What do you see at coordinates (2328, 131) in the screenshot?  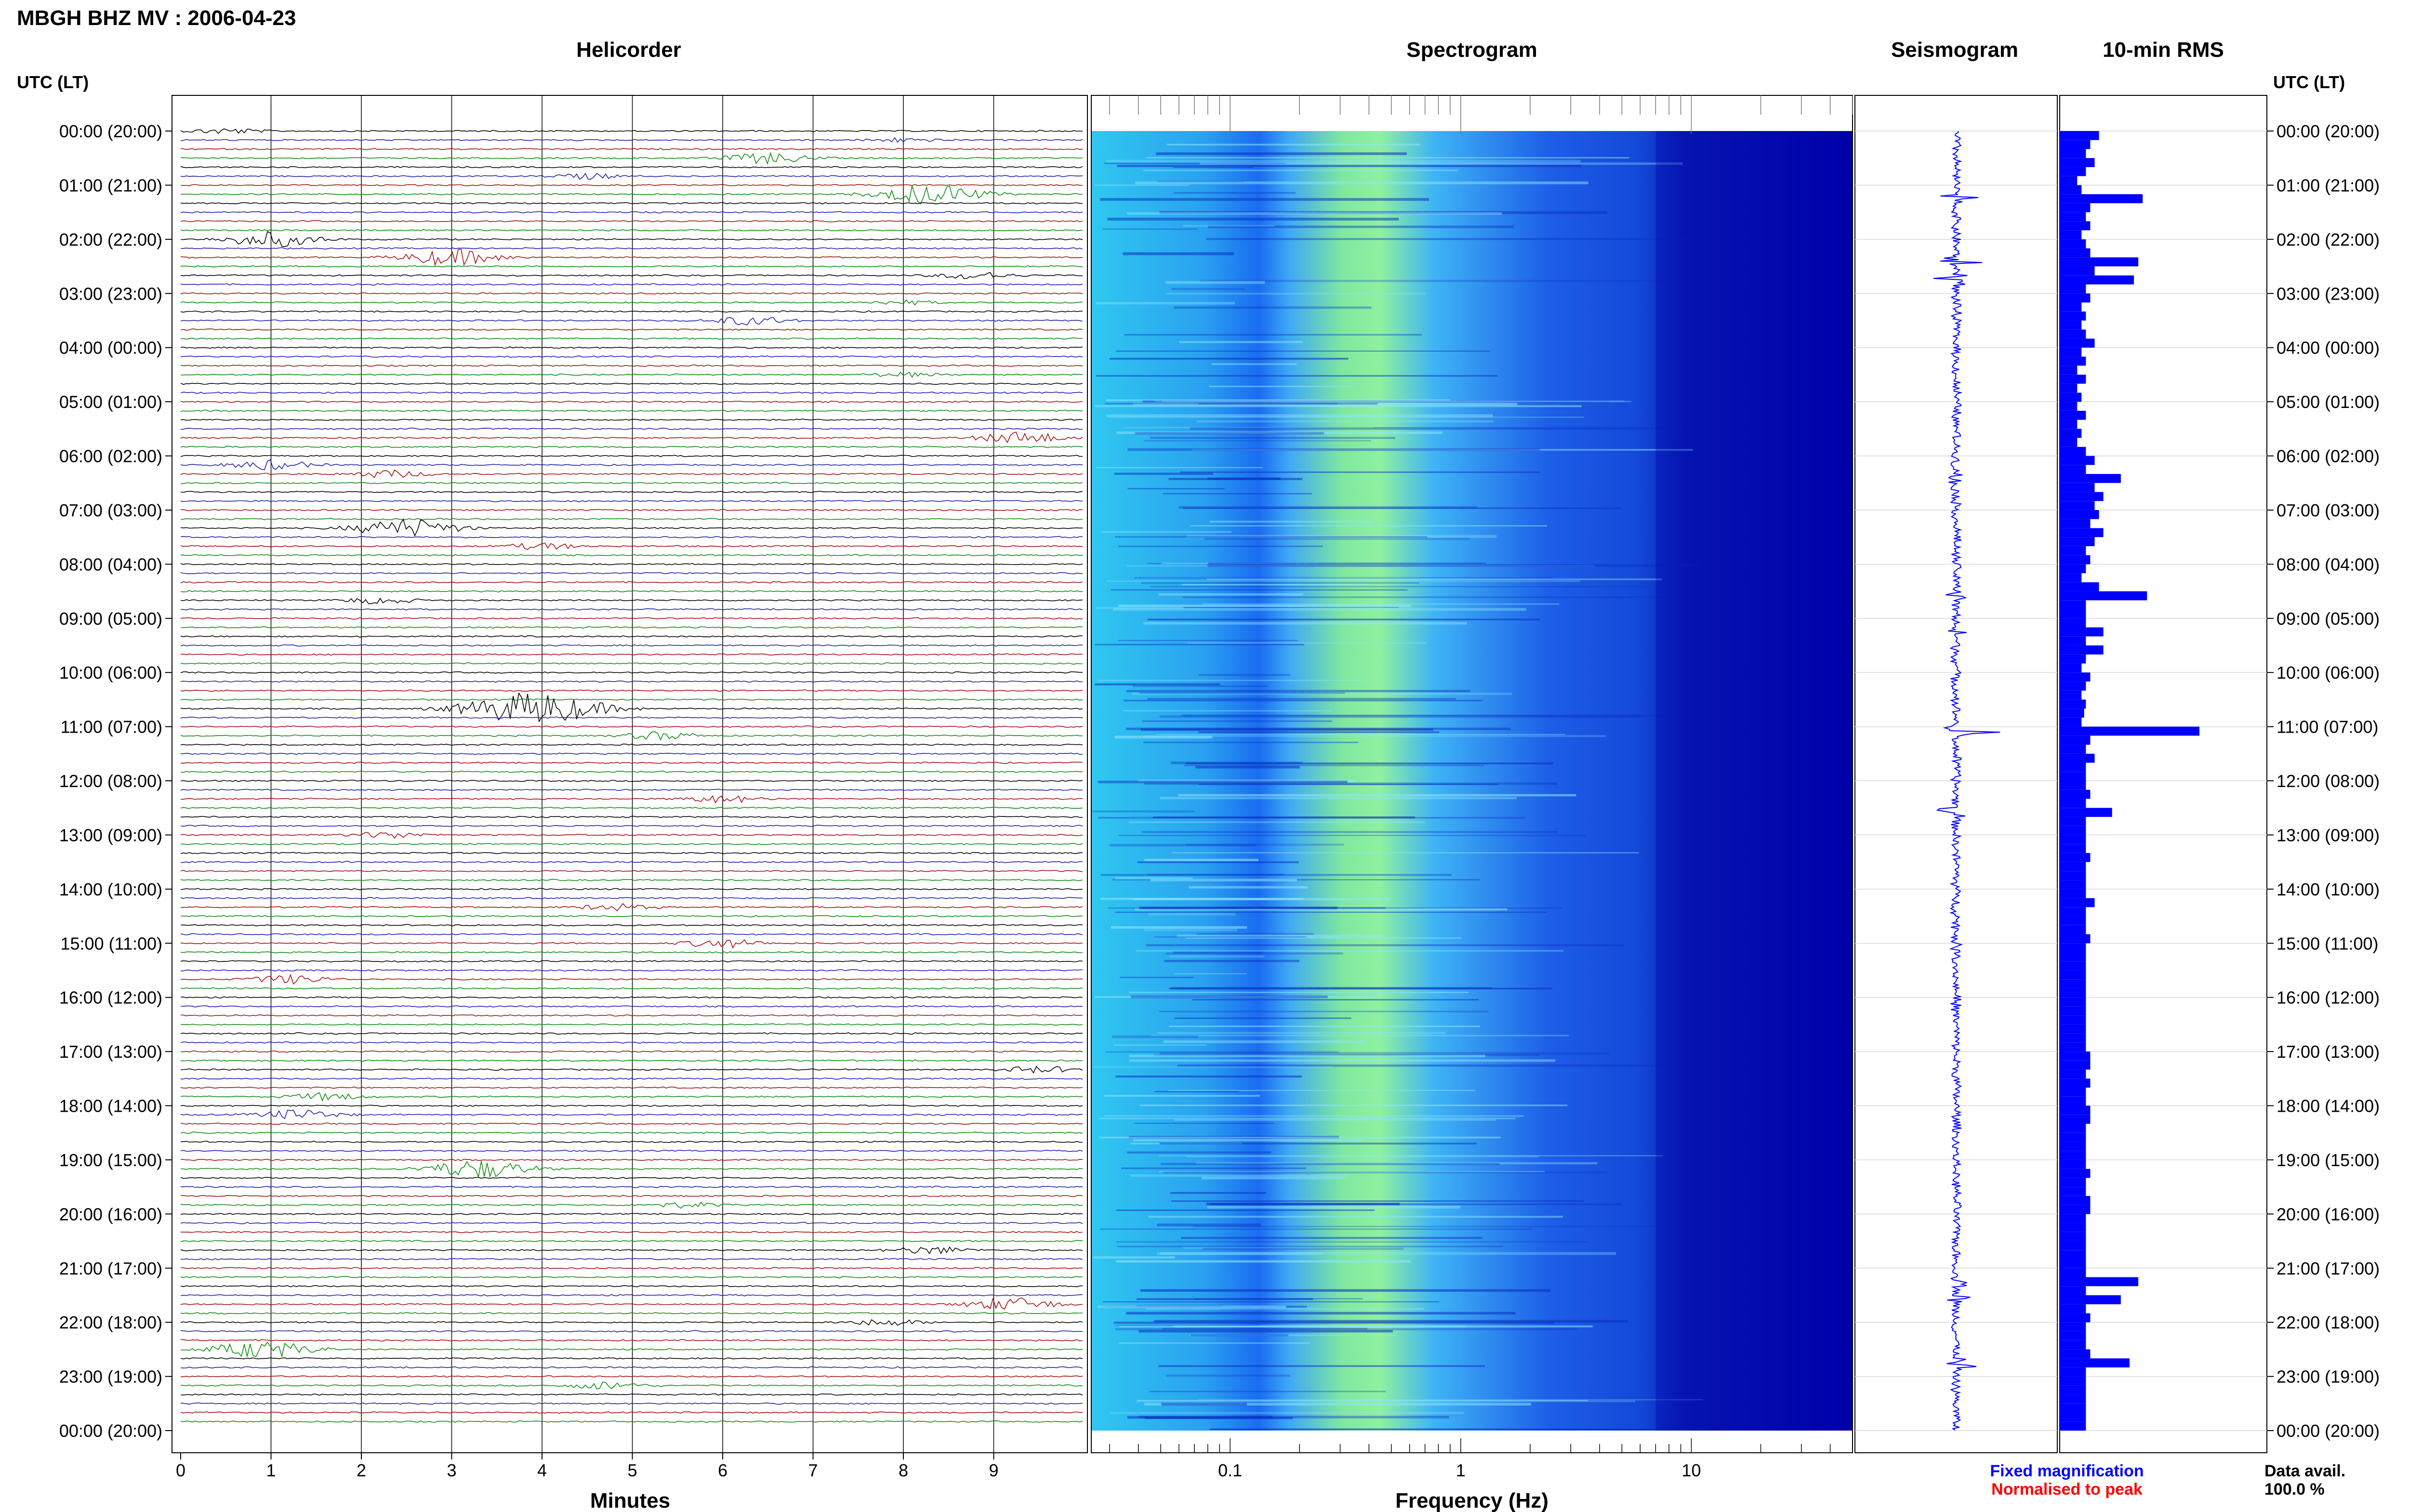 I see `time-label-right: 00:00 (20:00)` at bounding box center [2328, 131].